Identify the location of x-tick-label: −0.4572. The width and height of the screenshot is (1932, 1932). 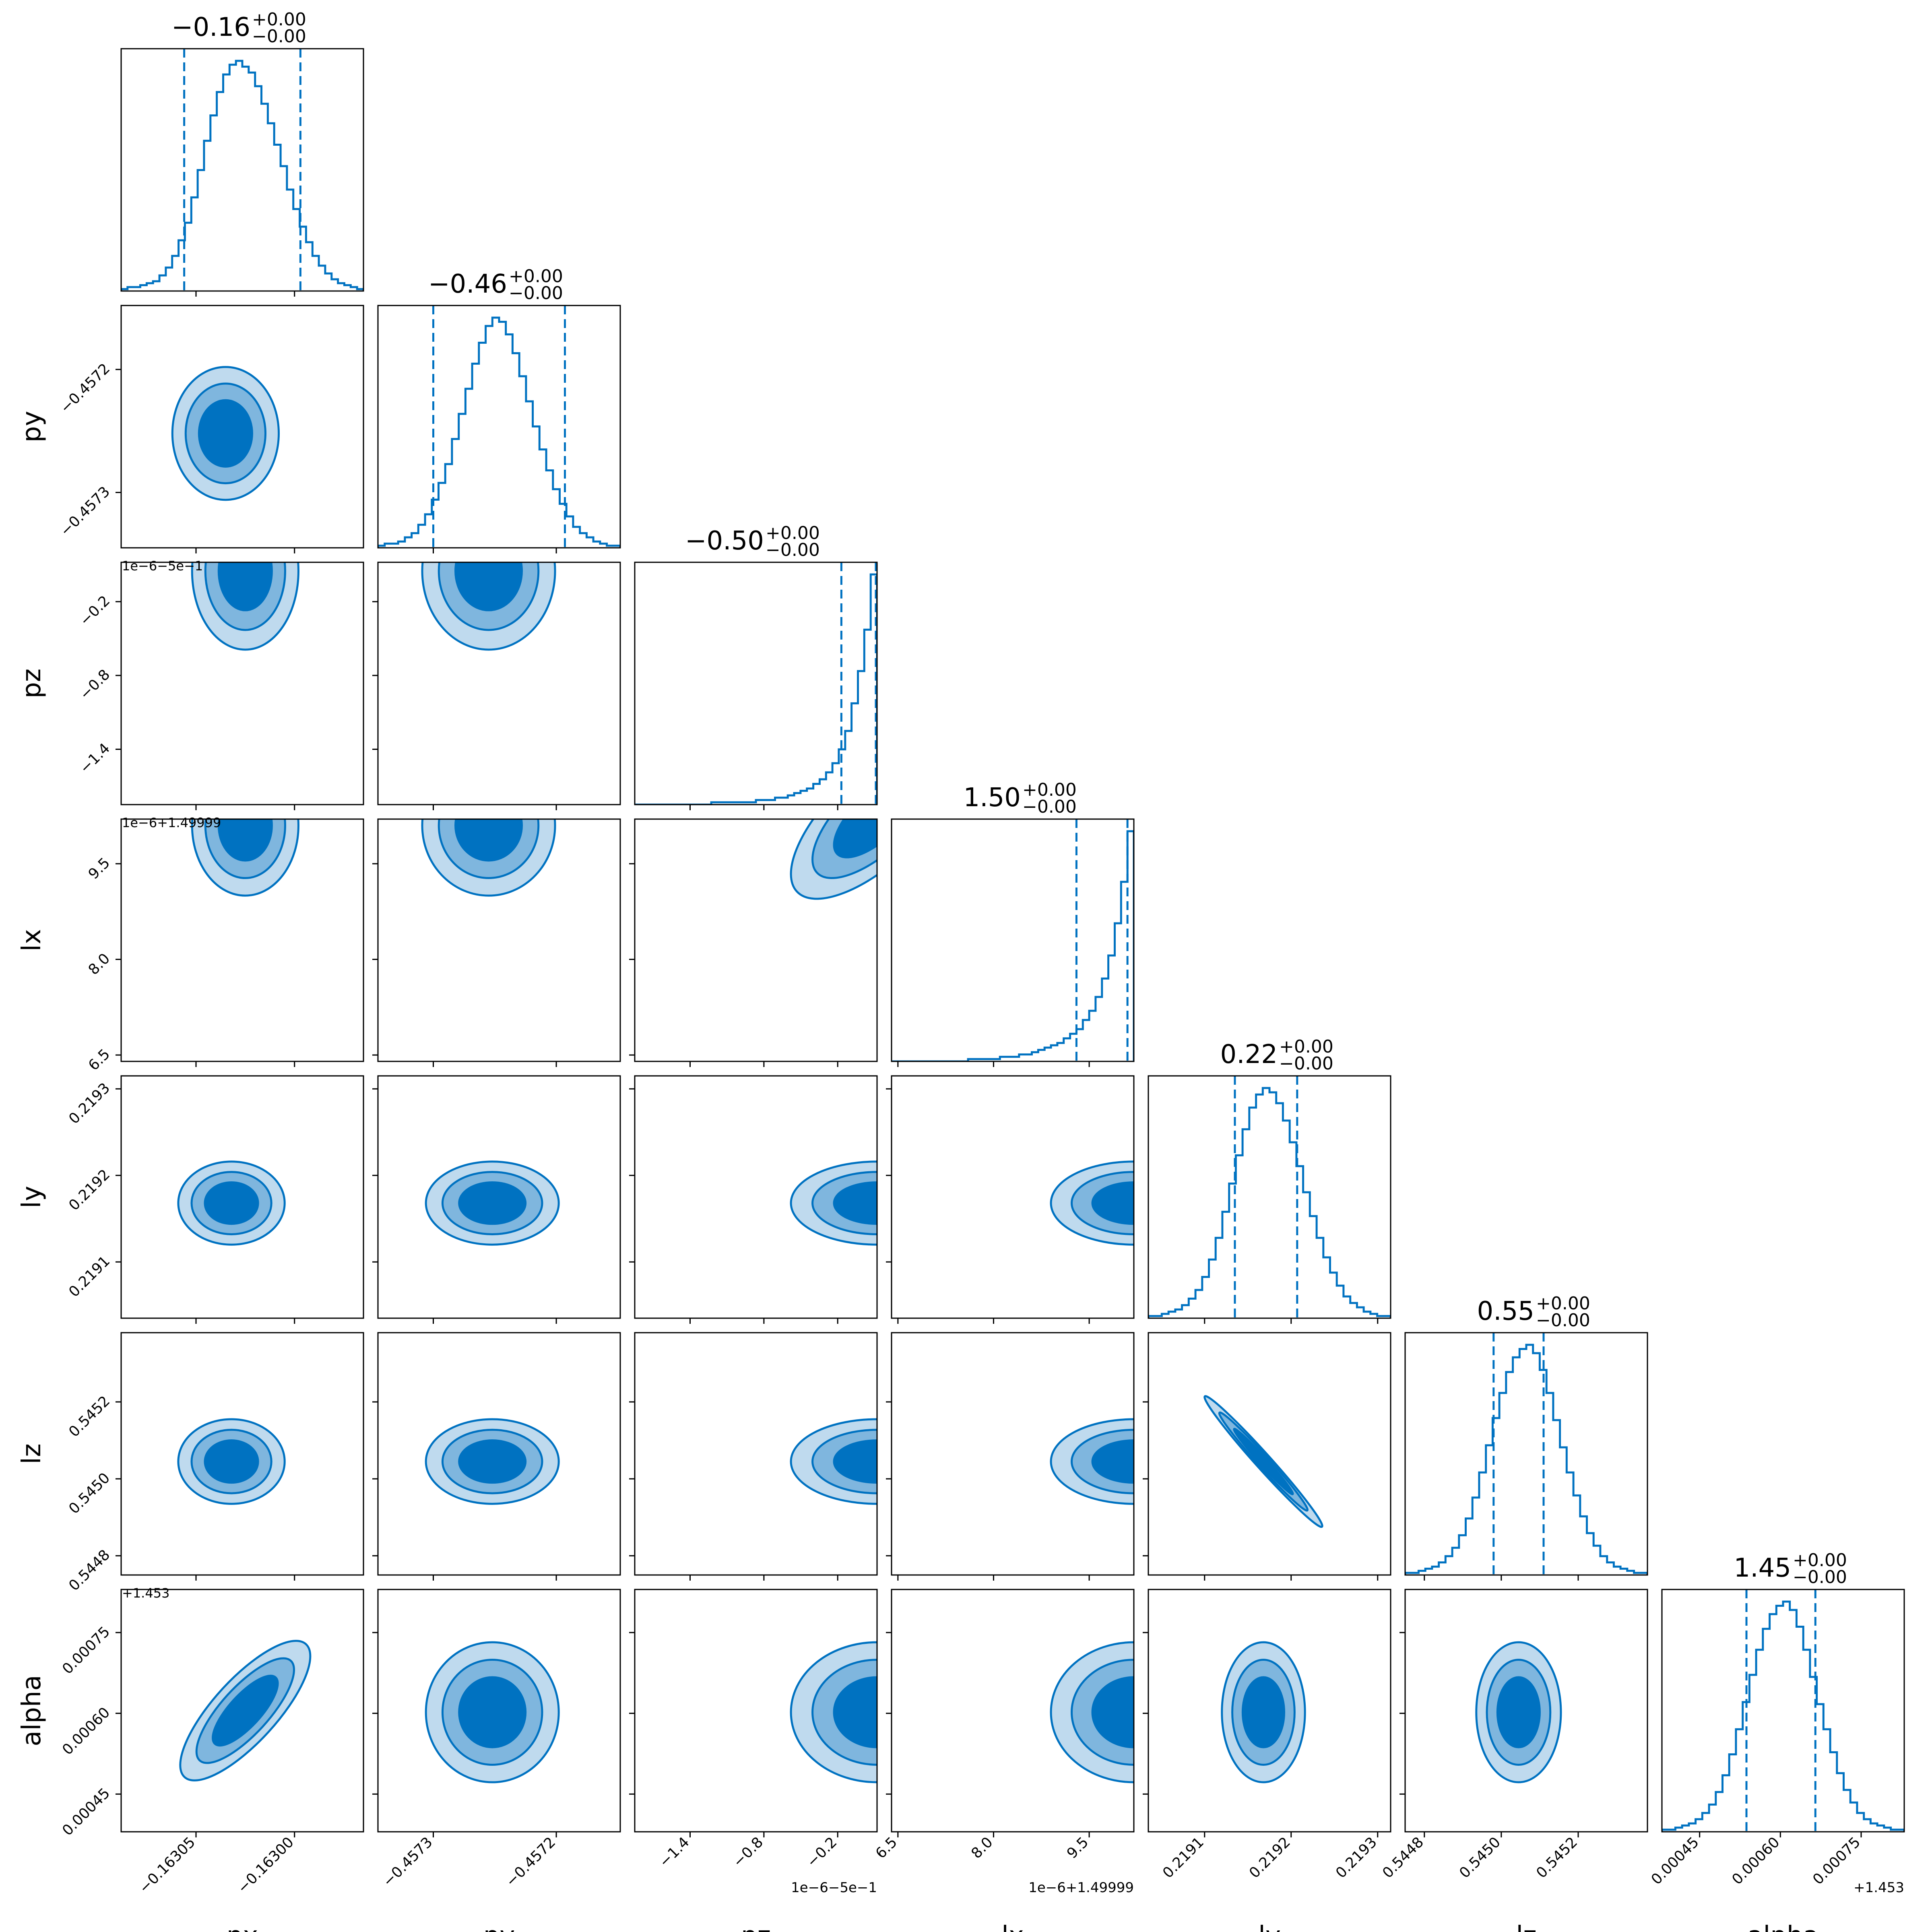
(531, 1862).